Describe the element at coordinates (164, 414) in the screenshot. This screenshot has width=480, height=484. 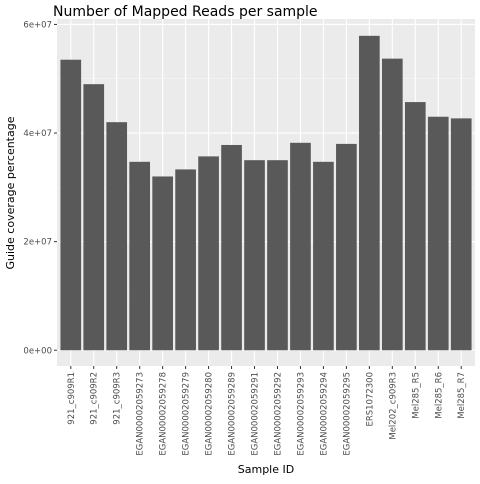
I see `x-tick-label: EGAN00002059278` at that location.